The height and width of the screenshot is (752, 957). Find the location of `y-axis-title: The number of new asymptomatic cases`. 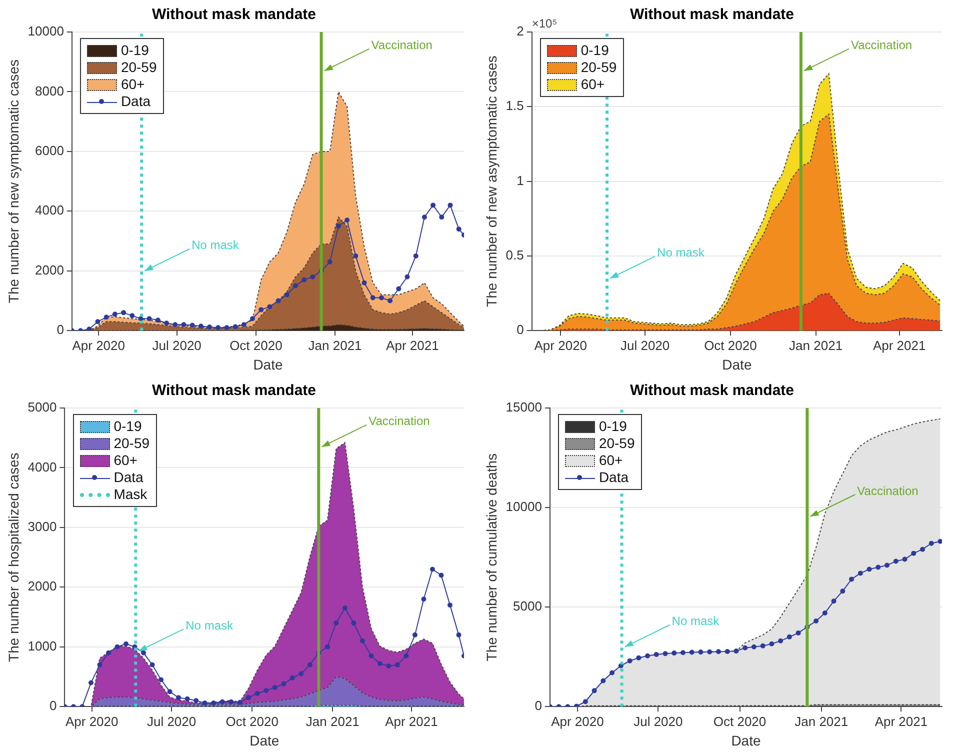

y-axis-title: The number of new asymptomatic cases is located at coordinates (491, 181).